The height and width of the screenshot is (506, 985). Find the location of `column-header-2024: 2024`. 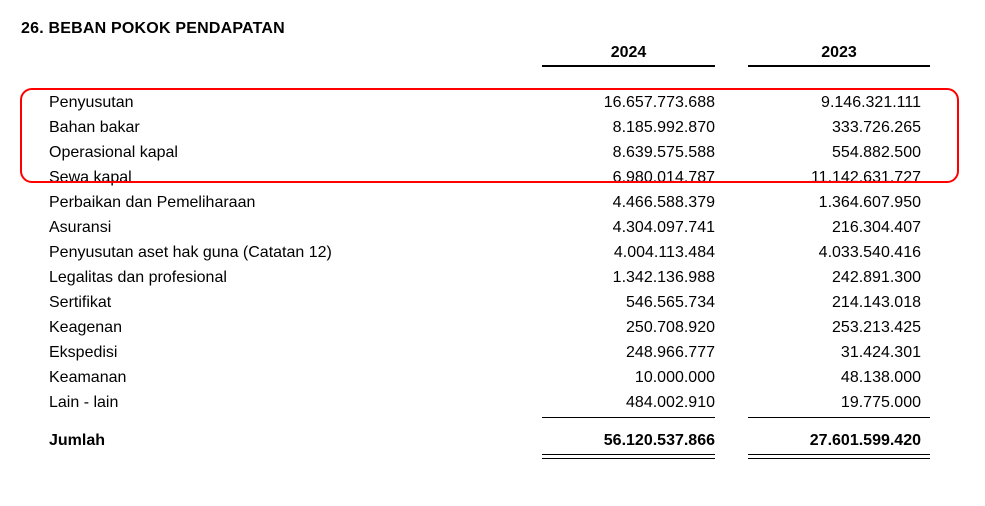

column-header-2024: 2024 is located at coordinates (628, 52).